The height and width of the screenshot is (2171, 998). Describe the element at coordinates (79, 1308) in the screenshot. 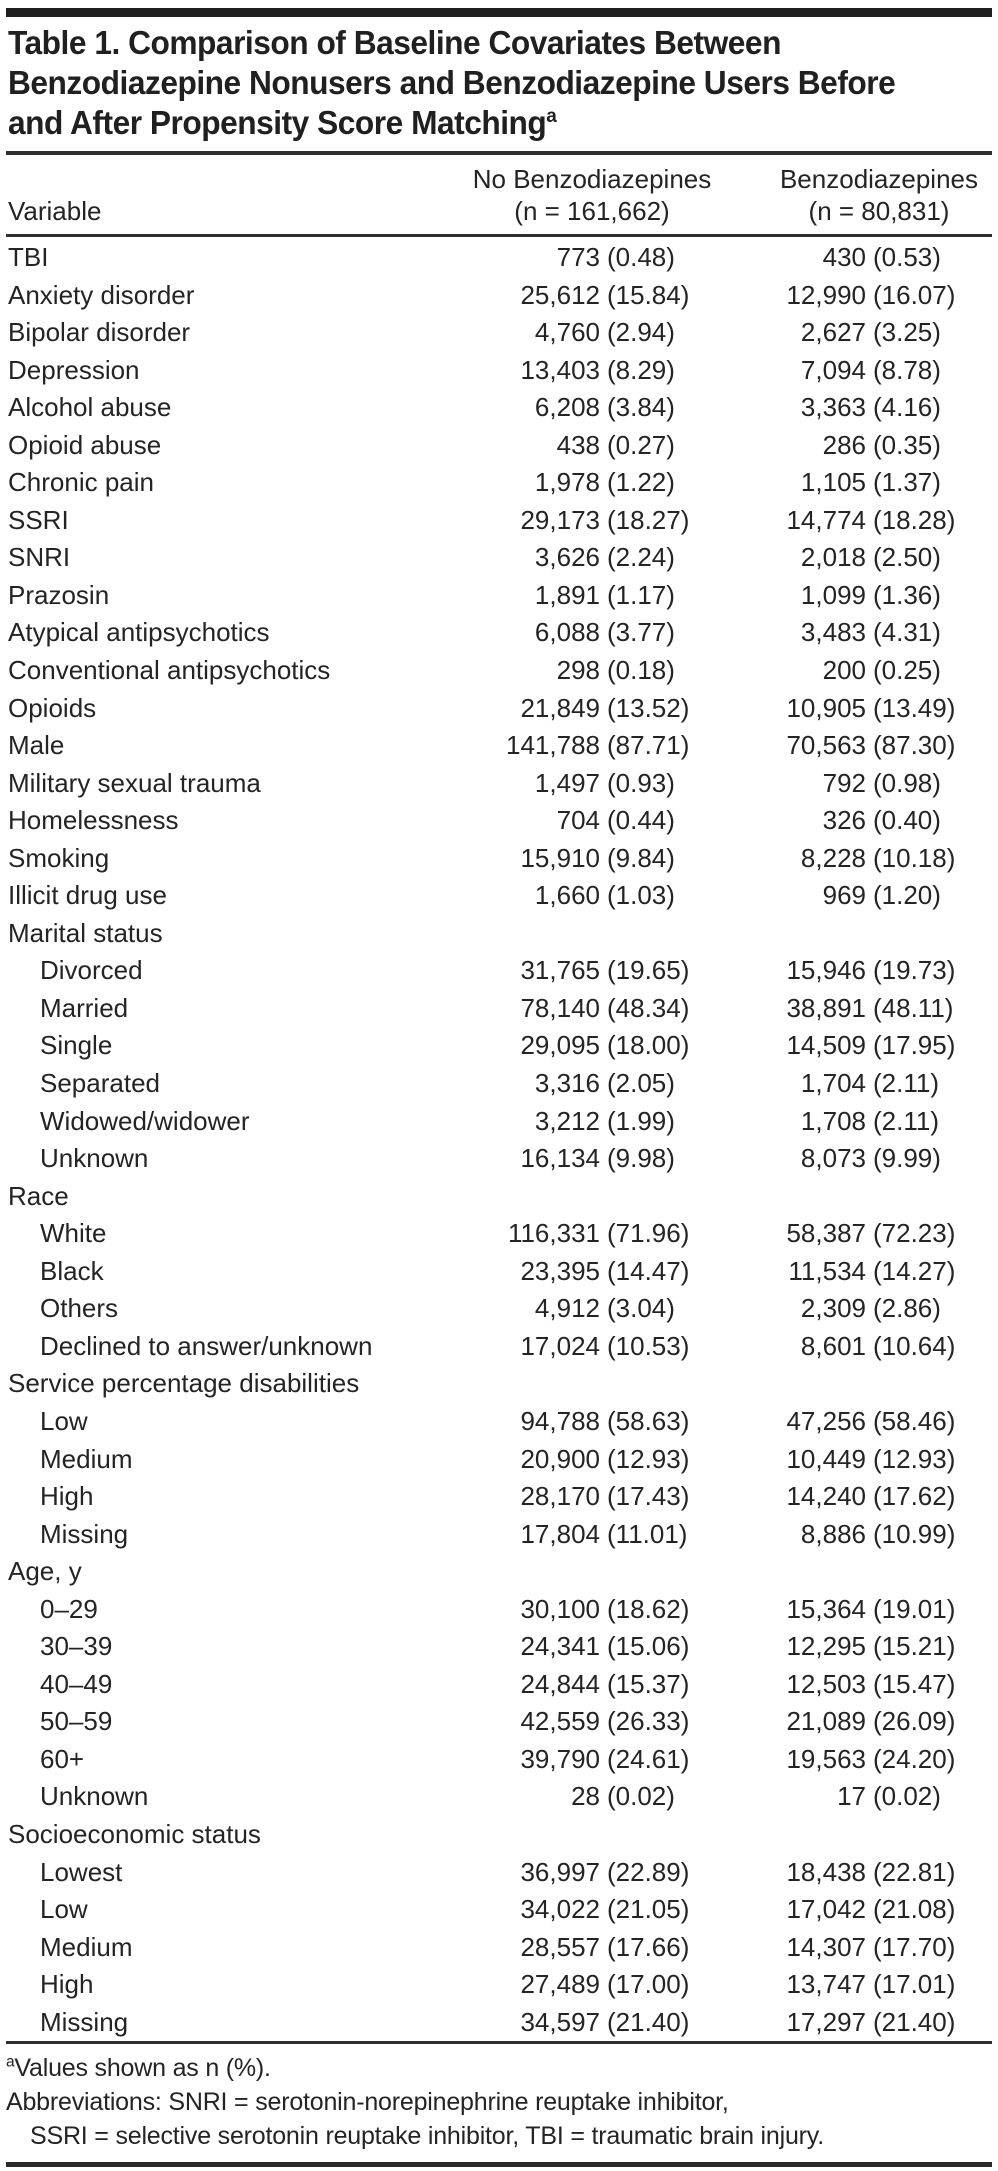

I see `row-label: Others` at that location.